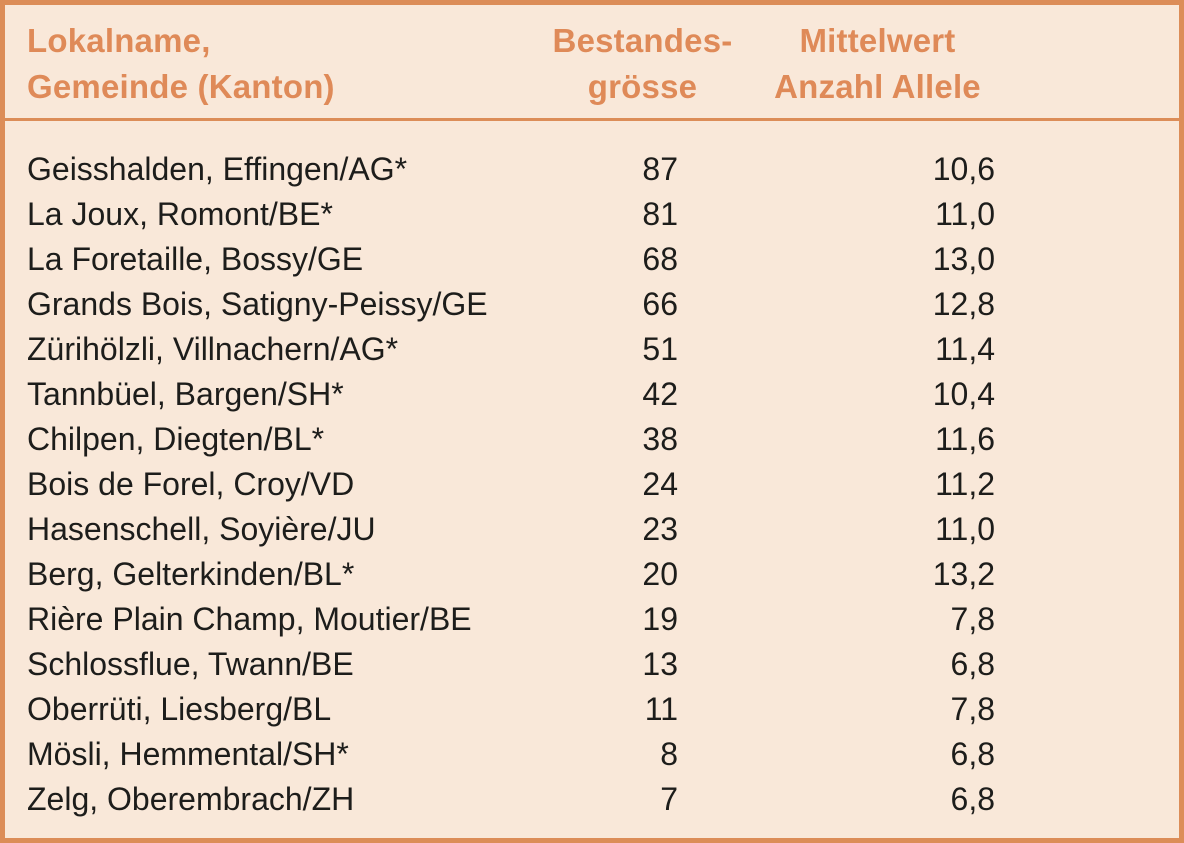 The width and height of the screenshot is (1184, 843). What do you see at coordinates (185, 394) in the screenshot?
I see `location-cell: Tannbüel, Bargen/SH*` at bounding box center [185, 394].